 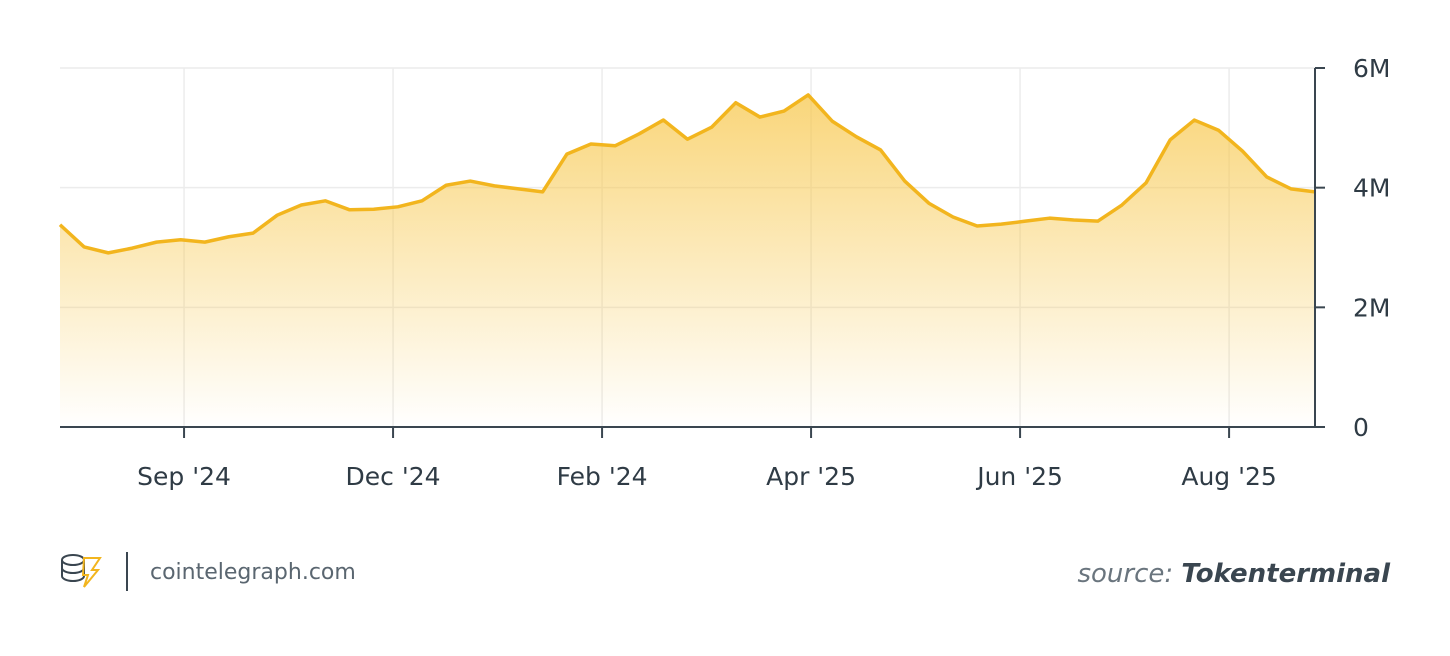 I want to click on source: source: Tokenterminal, so click(x=1234, y=574).